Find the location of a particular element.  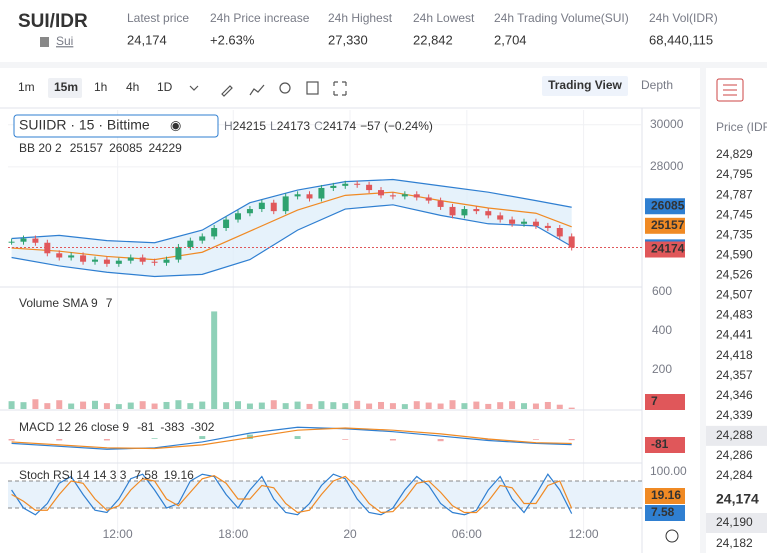

draw-icon is located at coordinates (227, 91).